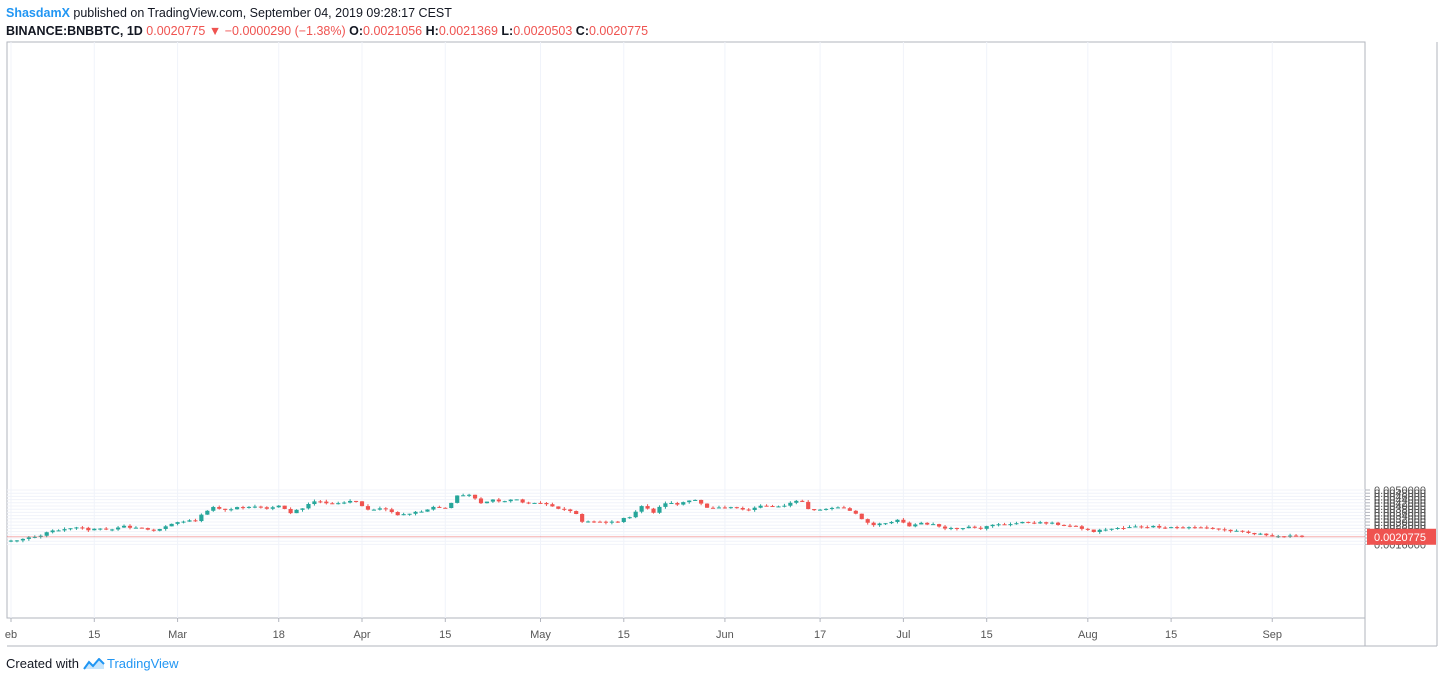 This screenshot has height=683, width=1444. I want to click on x-tick-label: Apr, so click(361, 635).